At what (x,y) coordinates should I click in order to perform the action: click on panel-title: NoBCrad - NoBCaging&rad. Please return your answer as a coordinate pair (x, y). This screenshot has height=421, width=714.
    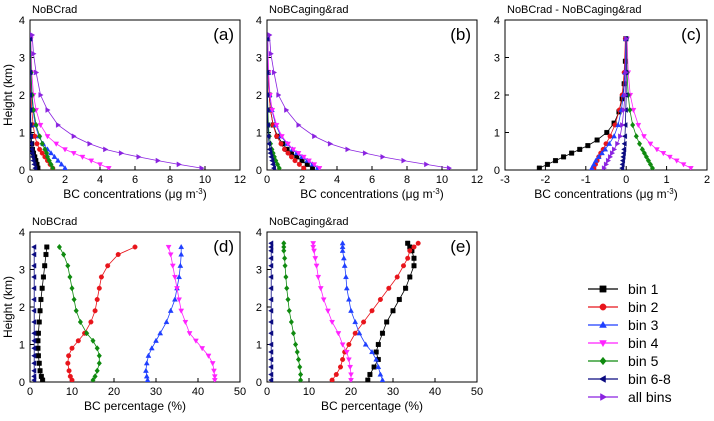
    Looking at the image, I should click on (574, 10).